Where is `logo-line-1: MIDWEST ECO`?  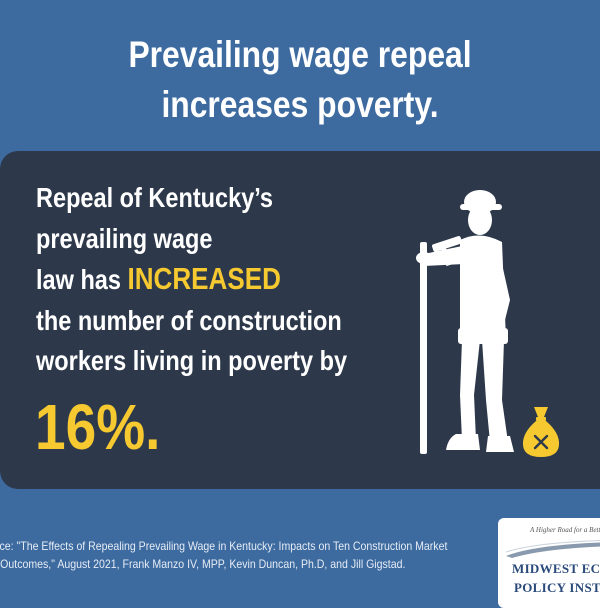 logo-line-1: MIDWEST ECO is located at coordinates (556, 568).